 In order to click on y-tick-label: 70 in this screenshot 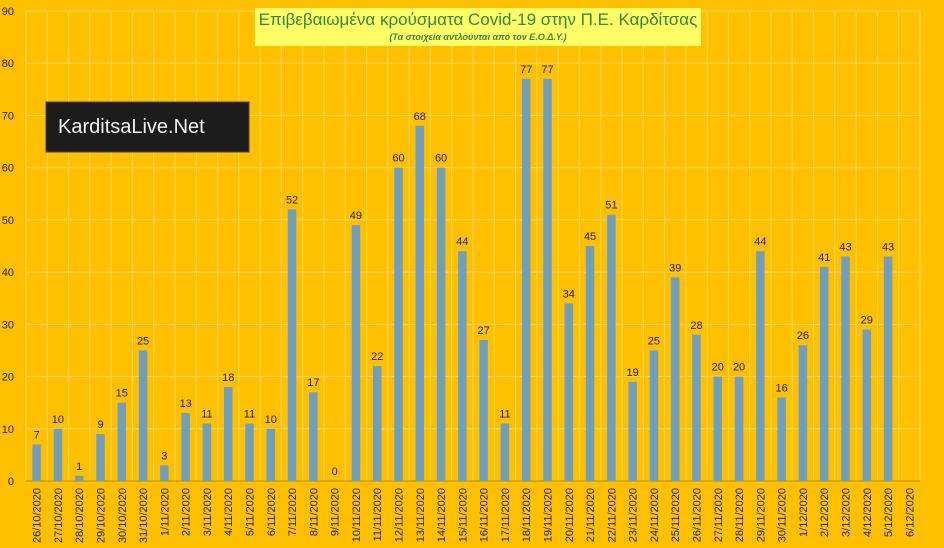, I will do `click(8, 116)`.